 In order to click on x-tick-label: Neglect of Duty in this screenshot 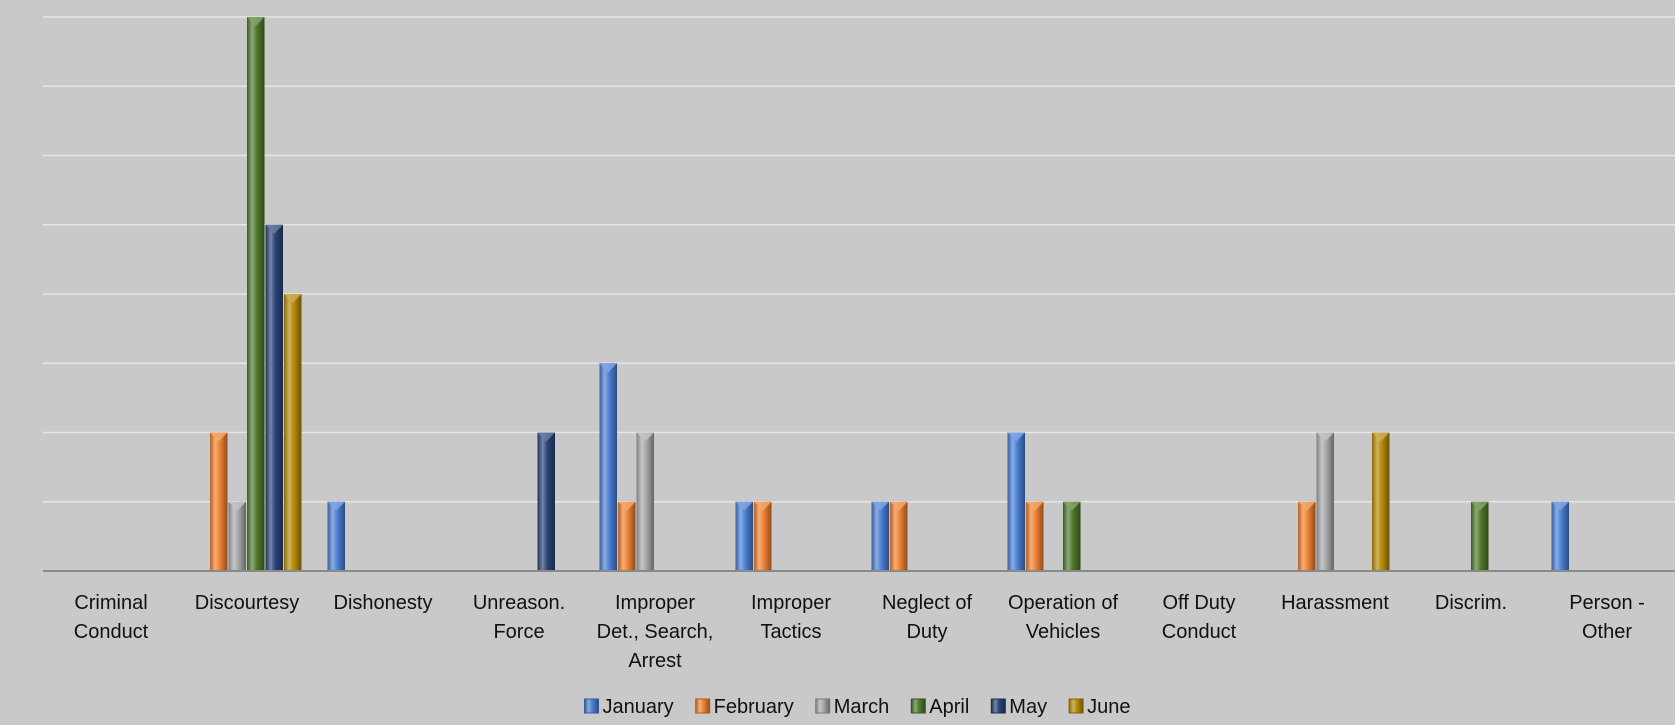, I will do `click(927, 617)`.